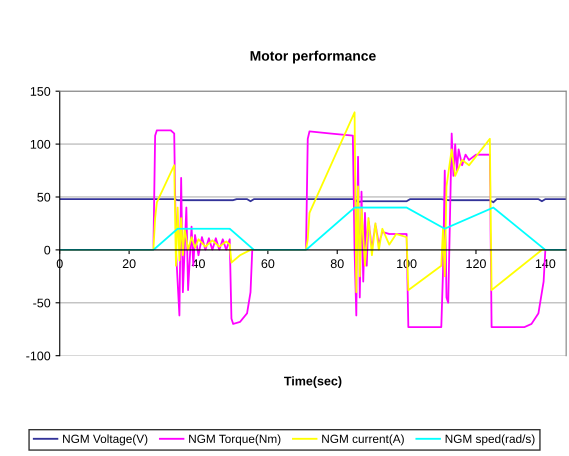 The height and width of the screenshot is (456, 569). I want to click on y-tick-label: 50, so click(43, 197).